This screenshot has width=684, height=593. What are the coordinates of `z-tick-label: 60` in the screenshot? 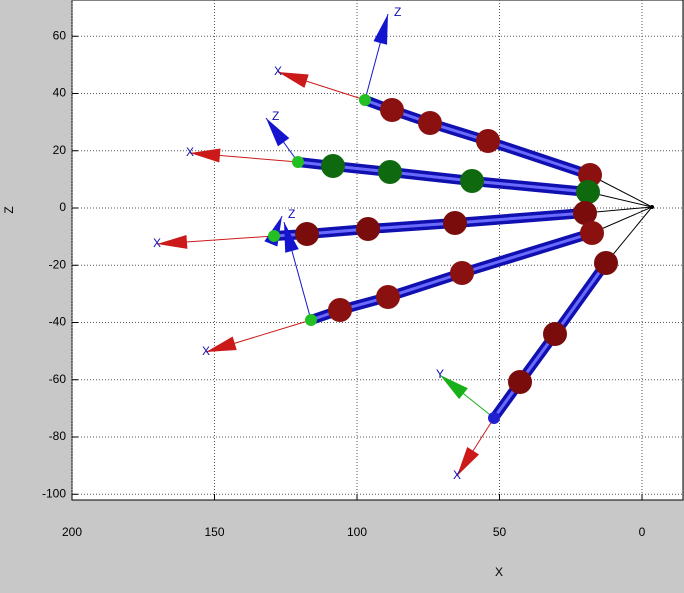 It's located at (60, 35).